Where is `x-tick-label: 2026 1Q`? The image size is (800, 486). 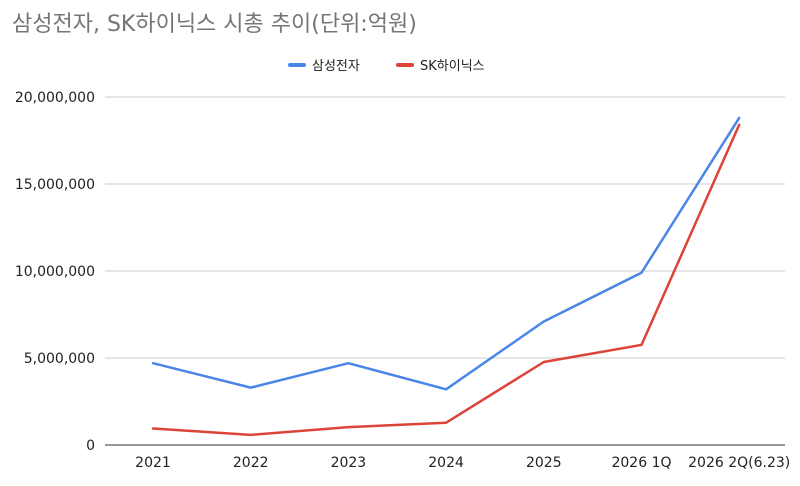 x-tick-label: 2026 1Q is located at coordinates (641, 463).